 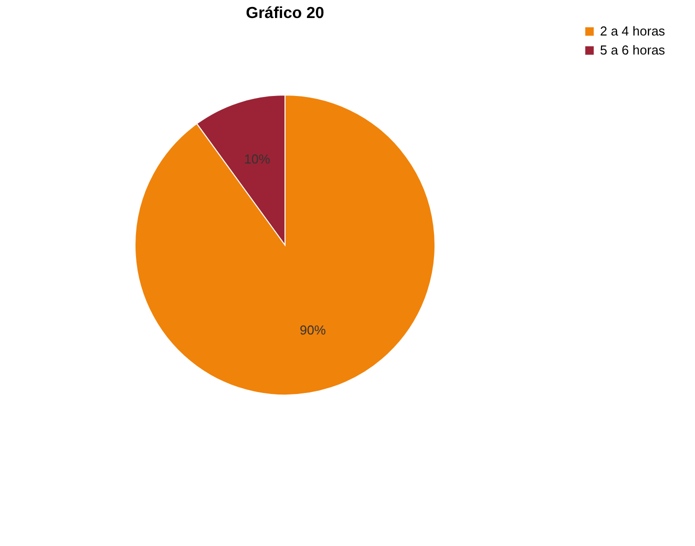 I want to click on chart-title: Gráfico 20, so click(x=285, y=13).